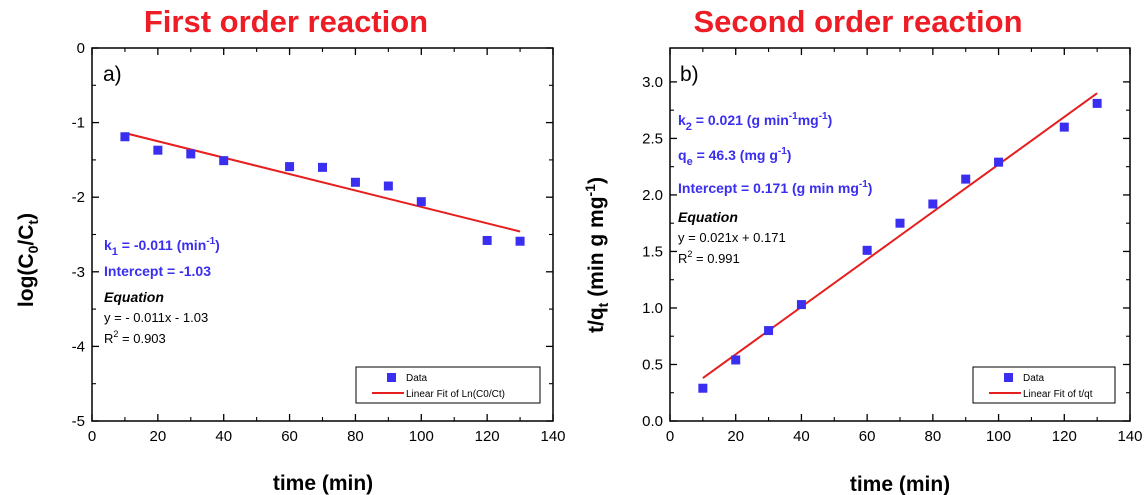 The height and width of the screenshot is (495, 1144). Describe the element at coordinates (789, 155) in the screenshot. I see `qe-close: )` at that location.